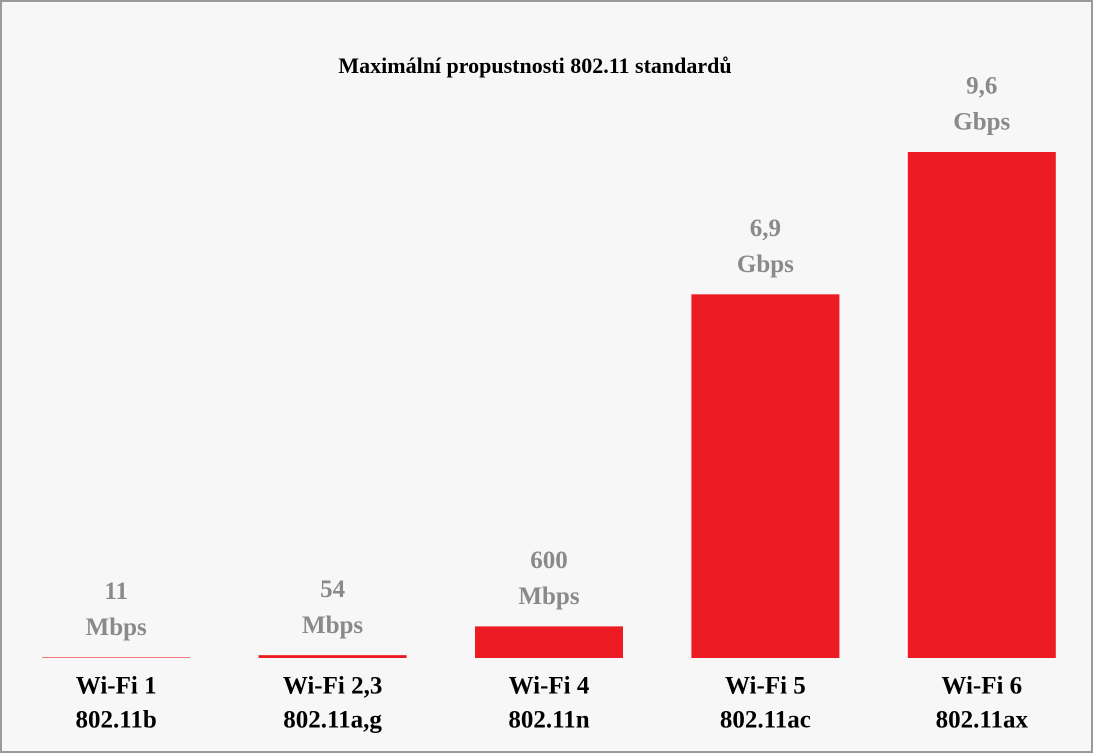 The width and height of the screenshot is (1093, 753). I want to click on category-label: Wi-Fi 4, so click(549, 686).